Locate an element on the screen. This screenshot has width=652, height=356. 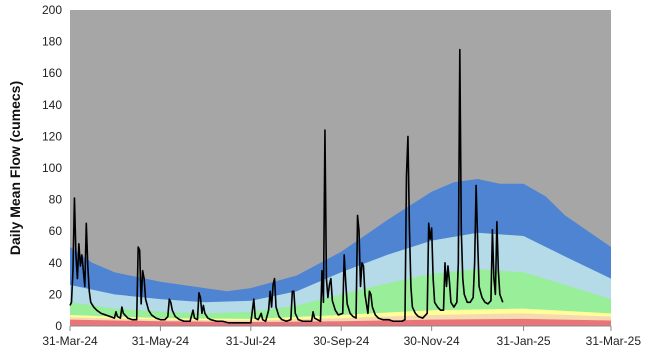
x-tick-label: 31-Jan-25 is located at coordinates (524, 341).